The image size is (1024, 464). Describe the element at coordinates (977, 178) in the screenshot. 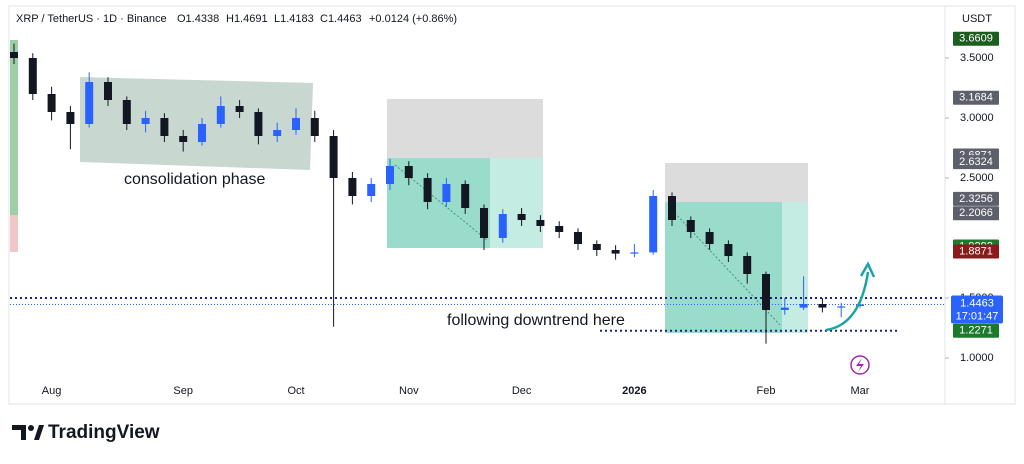

I see `y-tick-label: 2.5000` at that location.